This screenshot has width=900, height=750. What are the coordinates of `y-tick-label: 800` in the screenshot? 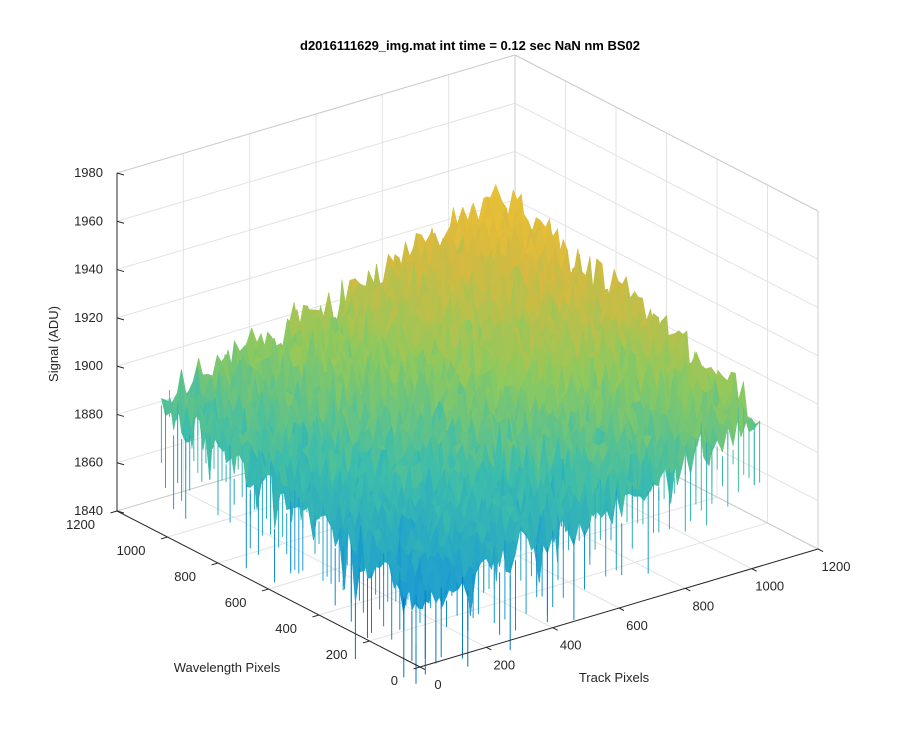 It's located at (185, 576).